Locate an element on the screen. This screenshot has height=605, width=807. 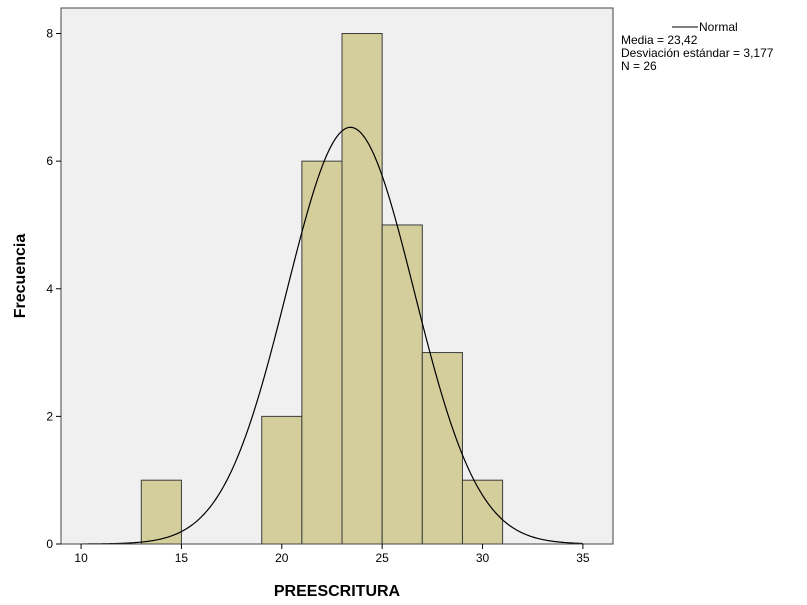
x-tick-label: 20 is located at coordinates (282, 558).